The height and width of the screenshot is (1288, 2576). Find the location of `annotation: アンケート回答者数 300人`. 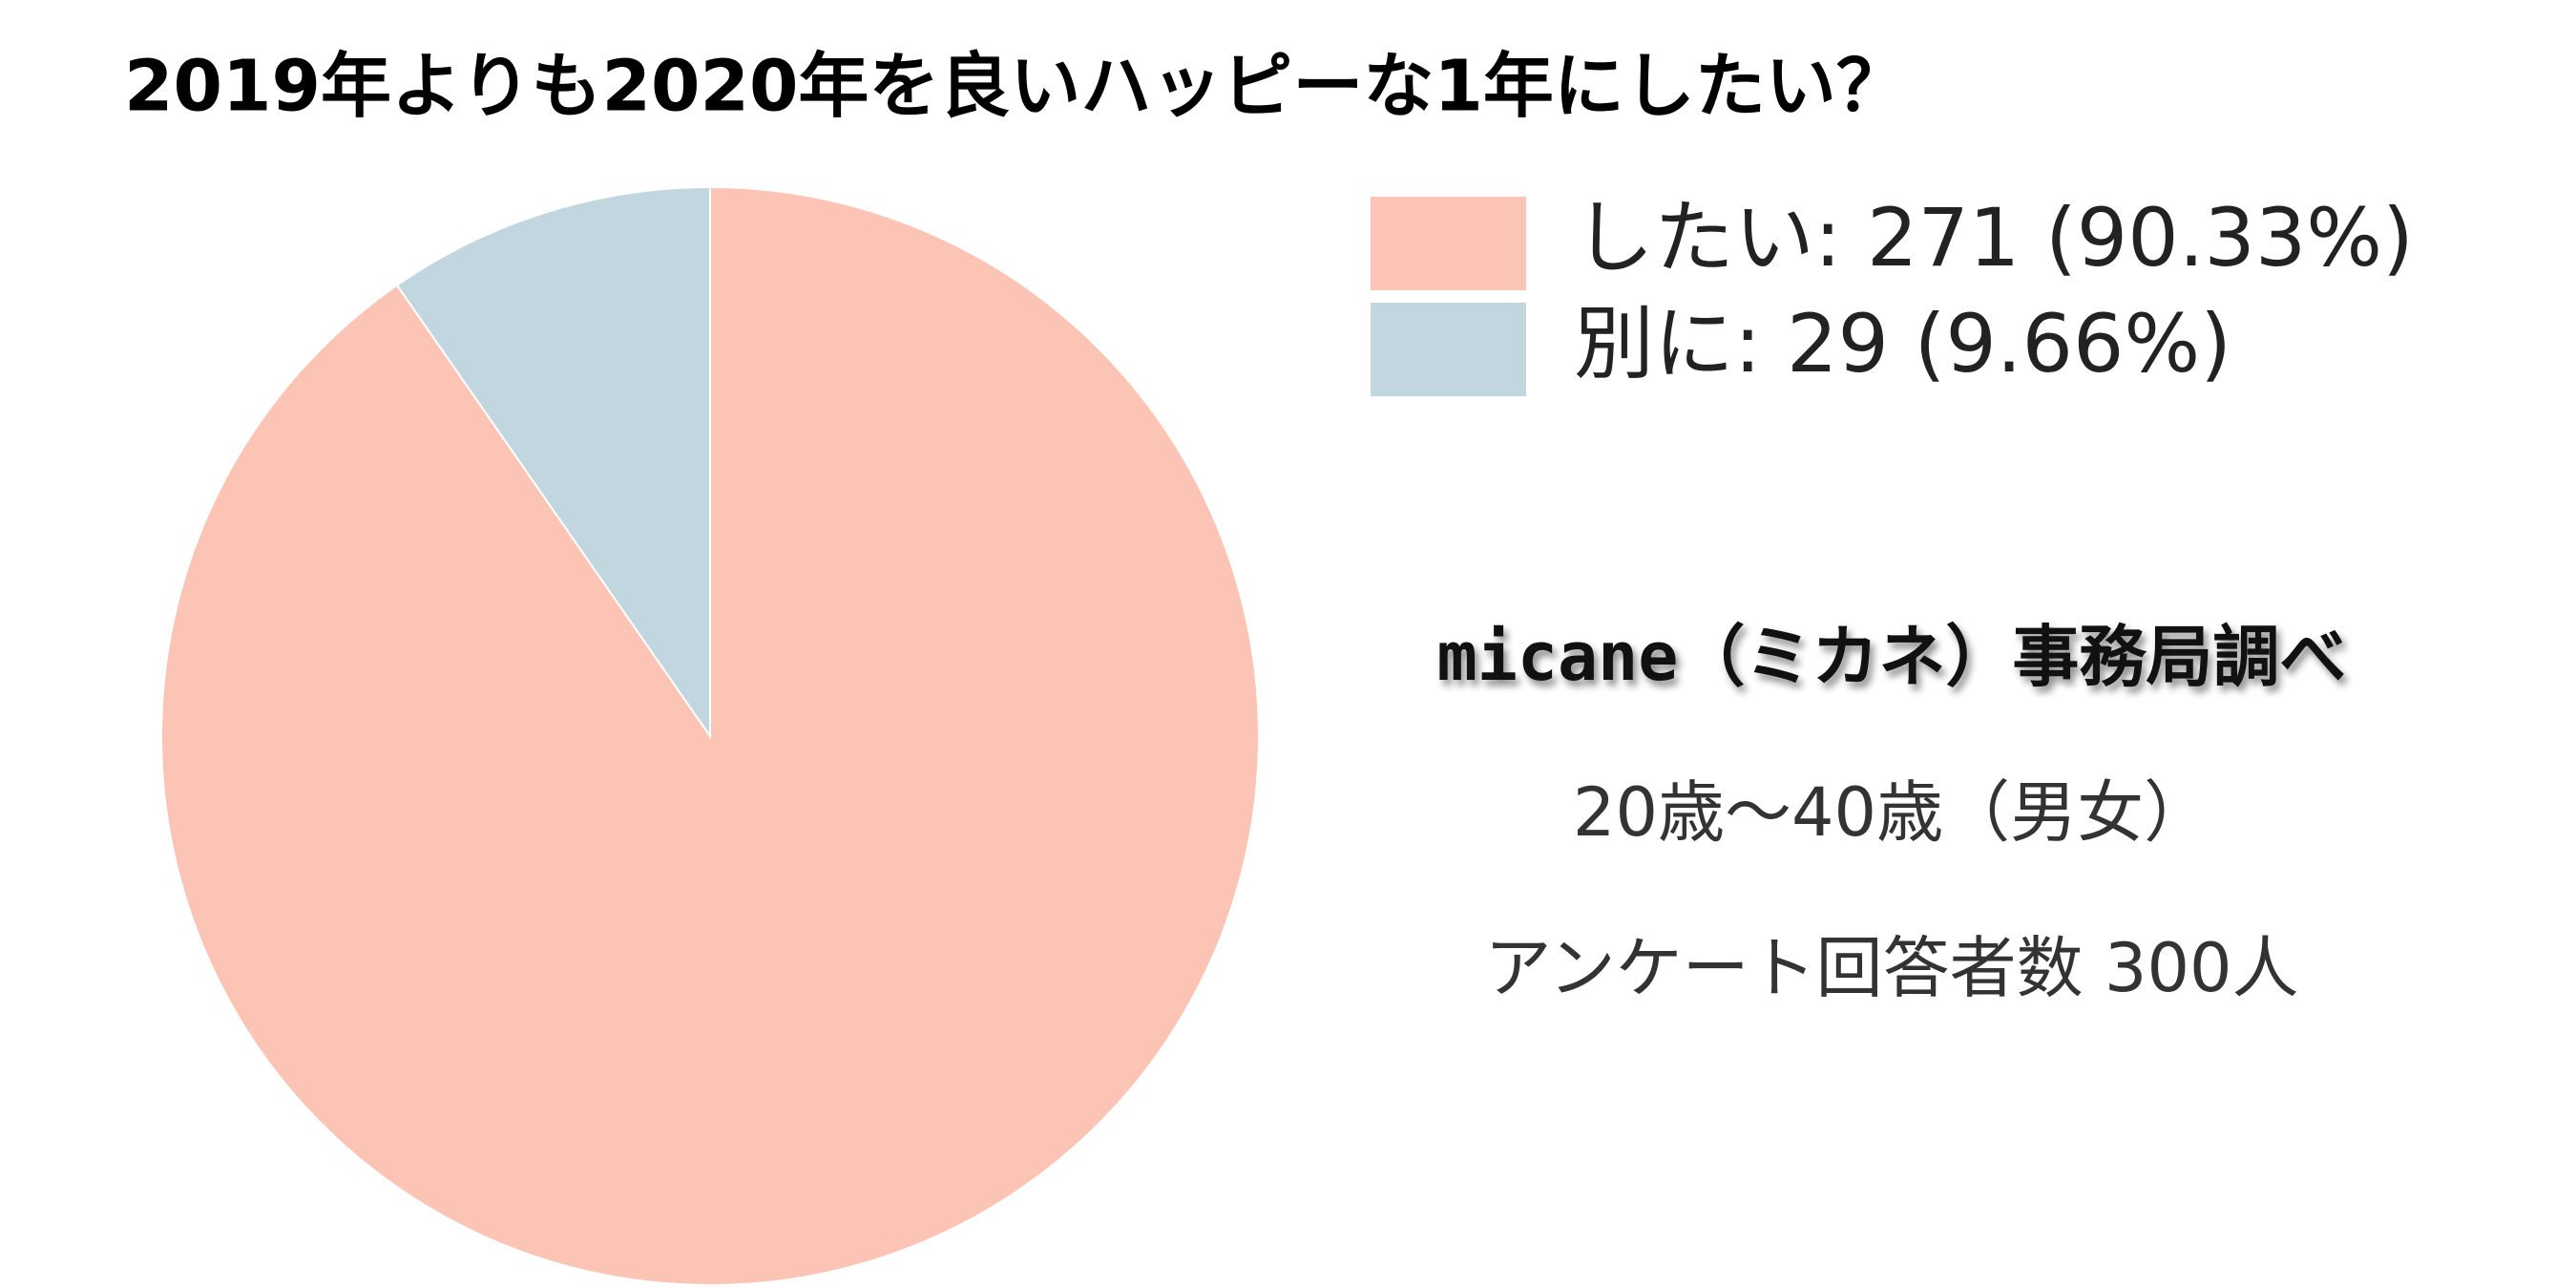

annotation: アンケート回答者数 300人 is located at coordinates (1891, 968).